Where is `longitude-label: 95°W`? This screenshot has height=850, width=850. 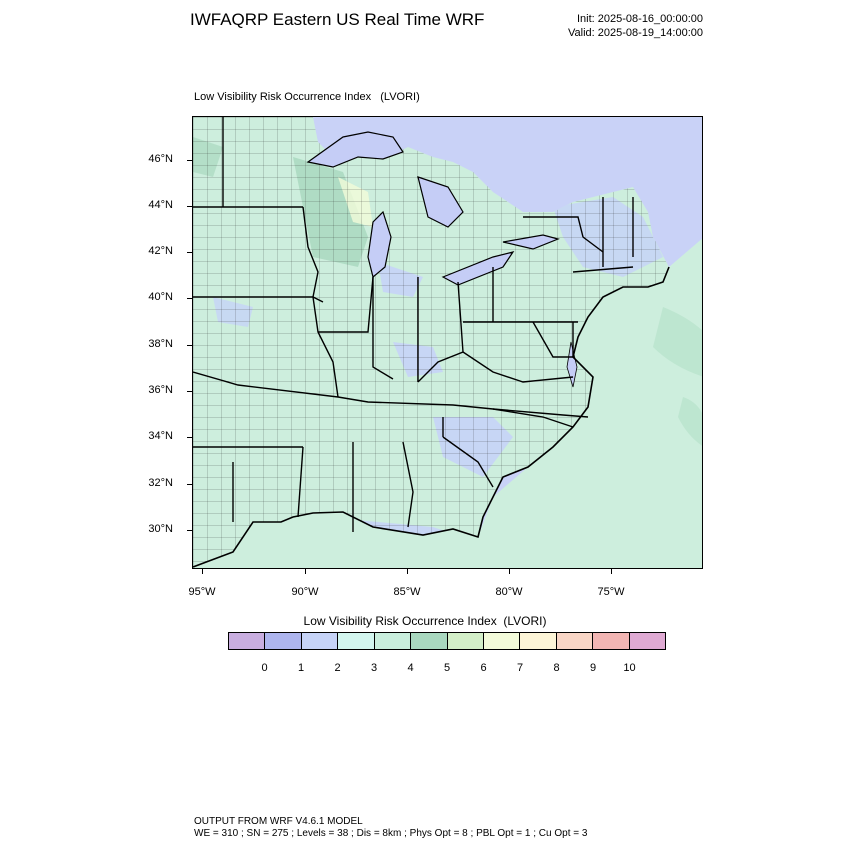 longitude-label: 95°W is located at coordinates (202, 592).